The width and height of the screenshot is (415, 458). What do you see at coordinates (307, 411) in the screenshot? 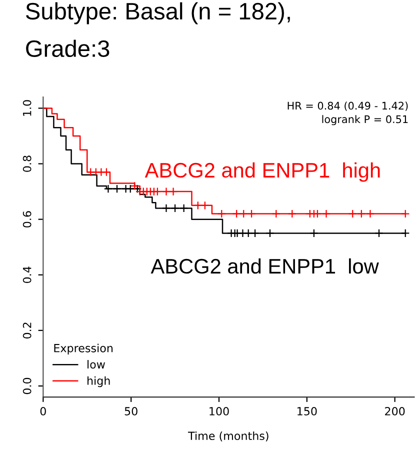
I see `x-tick-label: 150` at bounding box center [307, 411].